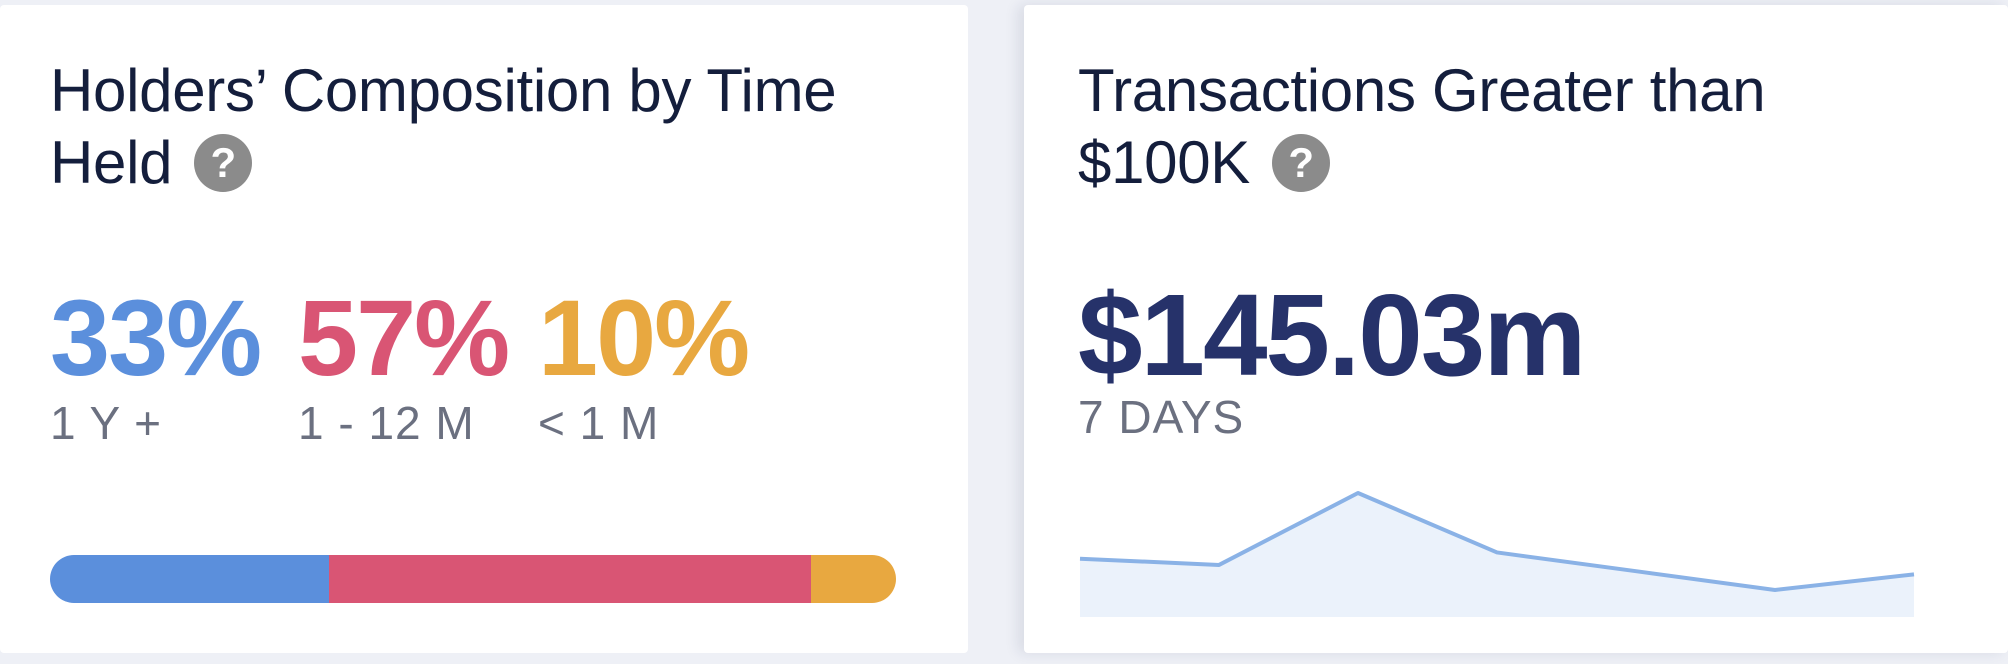  Describe the element at coordinates (644, 337) in the screenshot. I see `holders-metric-value: 10%` at that location.